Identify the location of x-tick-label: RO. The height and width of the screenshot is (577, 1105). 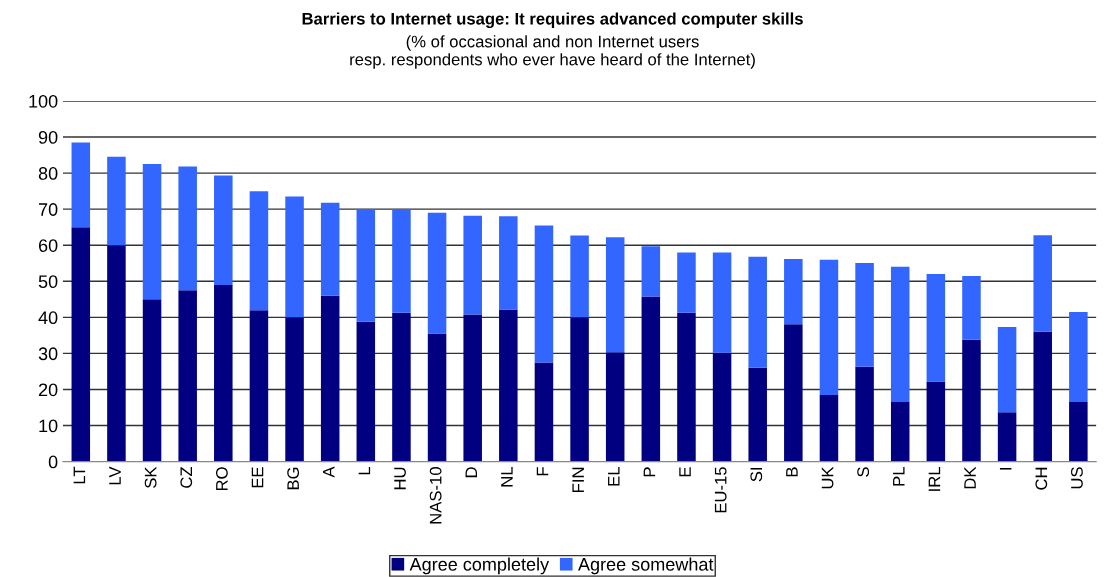
(221, 479).